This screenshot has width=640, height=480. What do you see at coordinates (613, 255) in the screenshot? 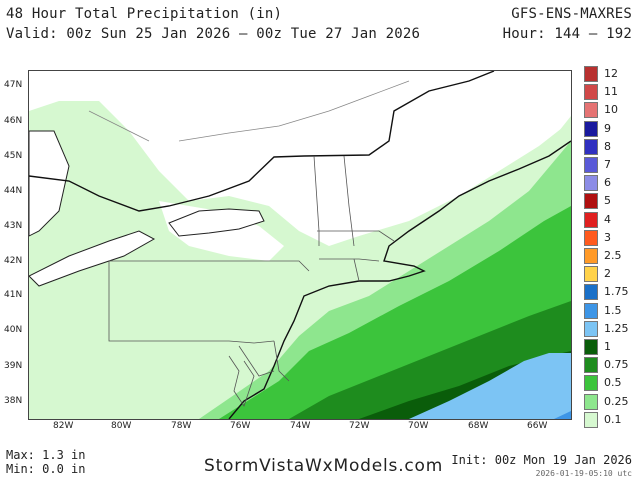
I see `legend-label: 2.5` at bounding box center [613, 255].